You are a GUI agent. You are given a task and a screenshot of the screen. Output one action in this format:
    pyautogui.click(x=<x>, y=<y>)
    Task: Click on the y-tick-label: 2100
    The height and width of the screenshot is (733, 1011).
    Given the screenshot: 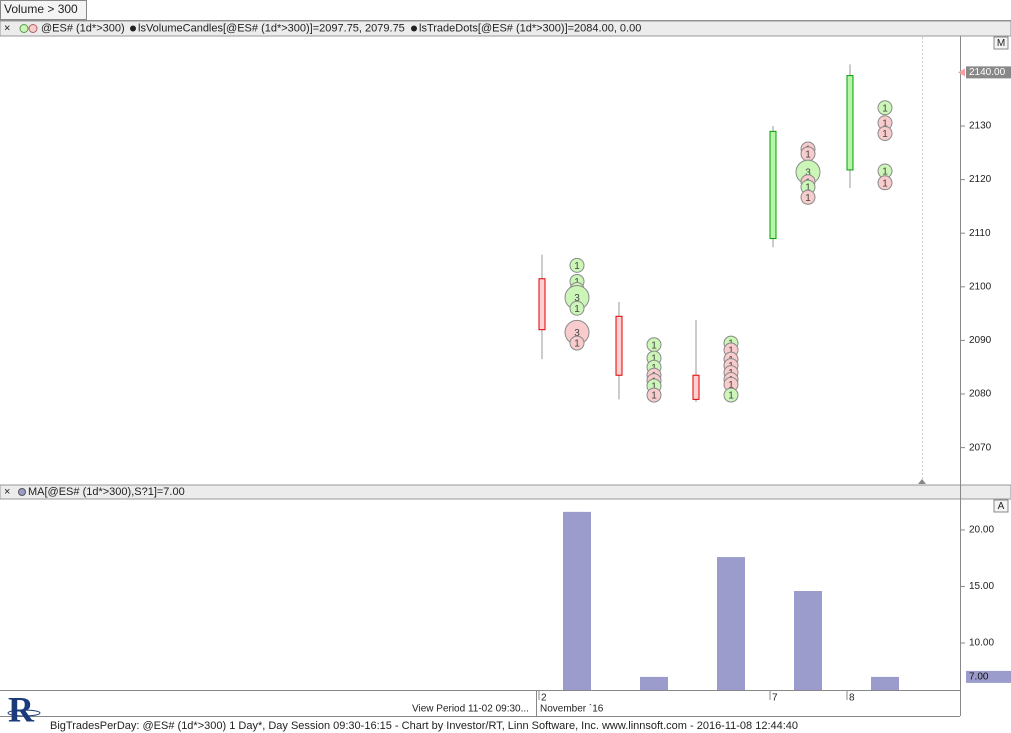 What is the action you would take?
    pyautogui.click(x=980, y=286)
    